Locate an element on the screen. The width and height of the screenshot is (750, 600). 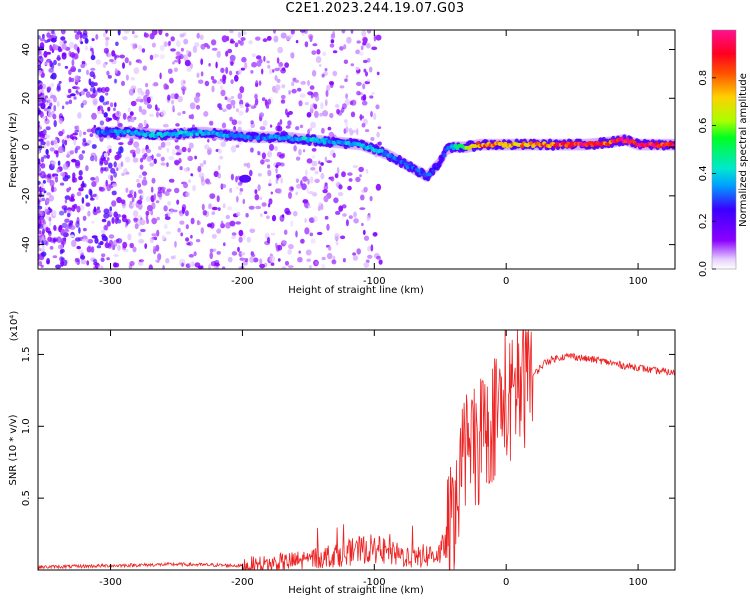
ridge-core is located at coordinates (232, 133).